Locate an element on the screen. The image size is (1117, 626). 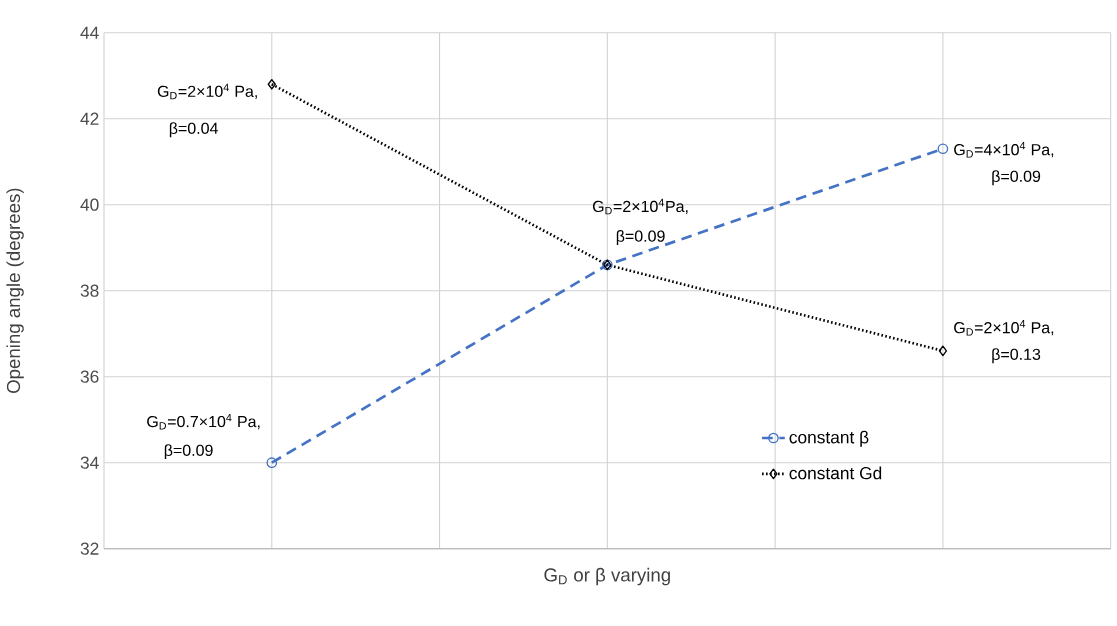
y-tick-label: 44 is located at coordinates (89, 32).